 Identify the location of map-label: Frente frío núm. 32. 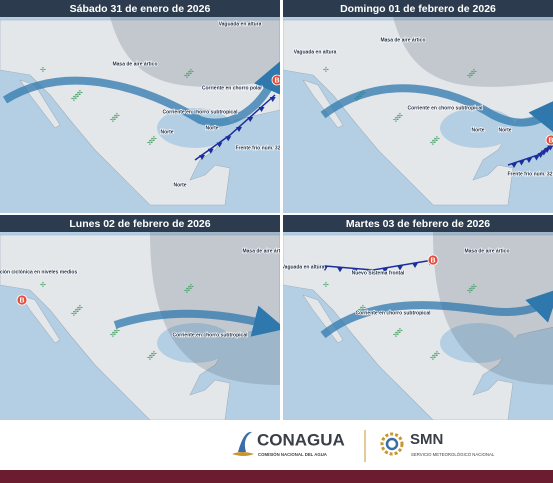
(529, 174).